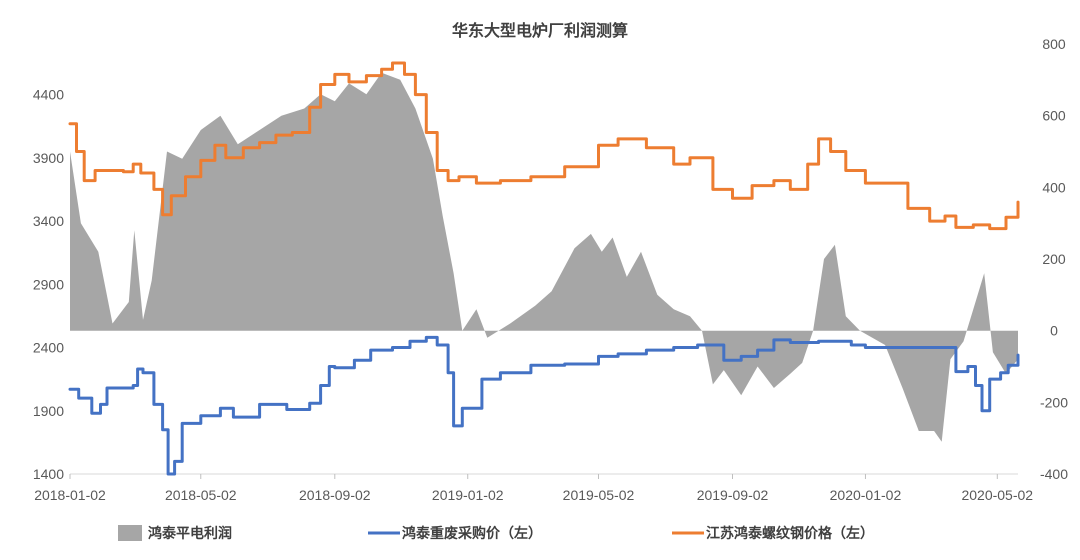  What do you see at coordinates (335, 495) in the screenshot?
I see `x-tick-label-2: 2018-09-02` at bounding box center [335, 495].